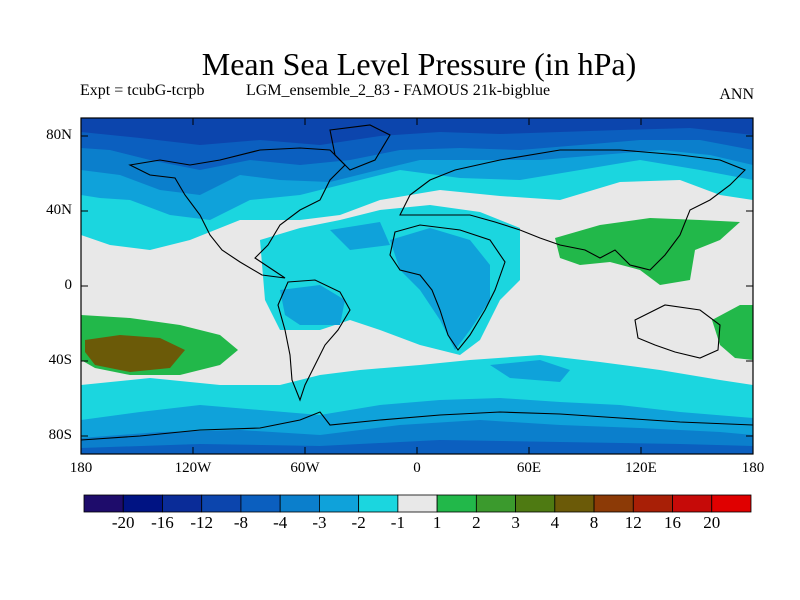 The height and width of the screenshot is (600, 800). I want to click on field-australia-green, so click(732, 332).